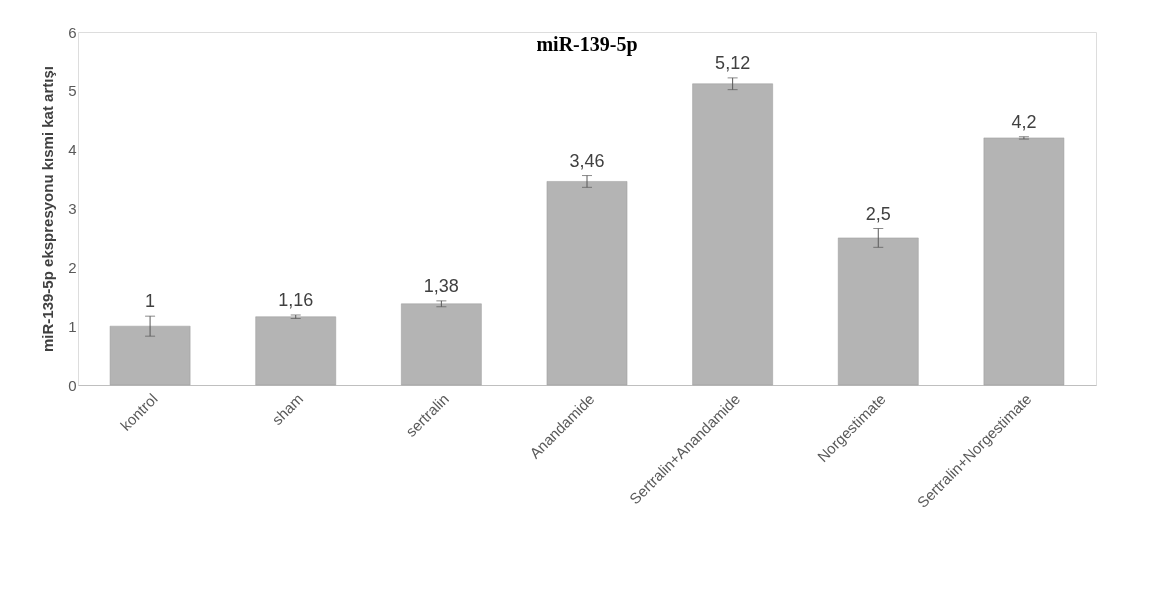 The width and height of the screenshot is (1167, 597). I want to click on y-tick-label: 3, so click(72, 208).